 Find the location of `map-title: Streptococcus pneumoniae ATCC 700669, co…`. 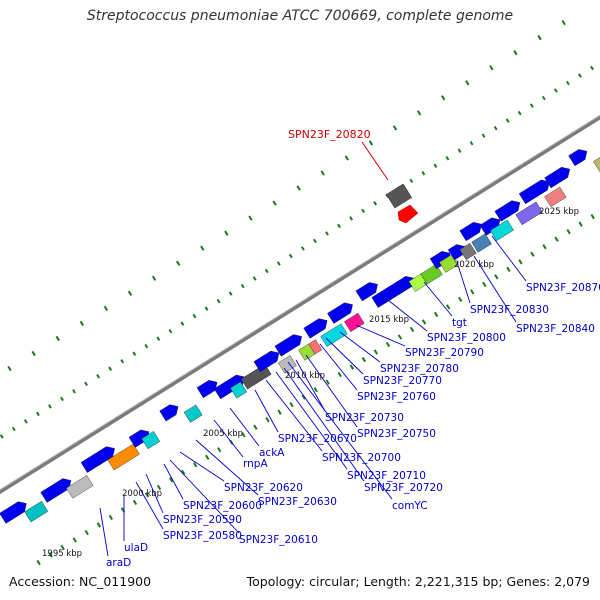

map-title: Streptococcus pneumoniae ATCC 700669, co… is located at coordinates (300, 16).